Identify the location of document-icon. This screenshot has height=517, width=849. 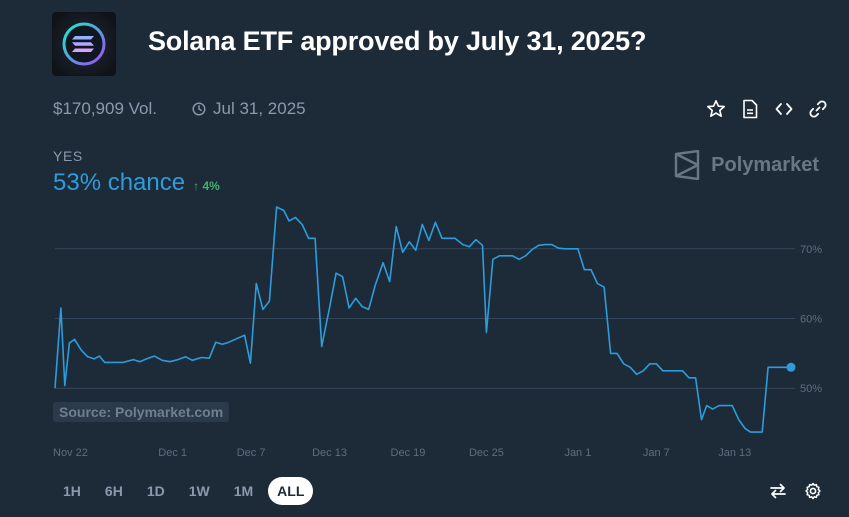
(750, 109).